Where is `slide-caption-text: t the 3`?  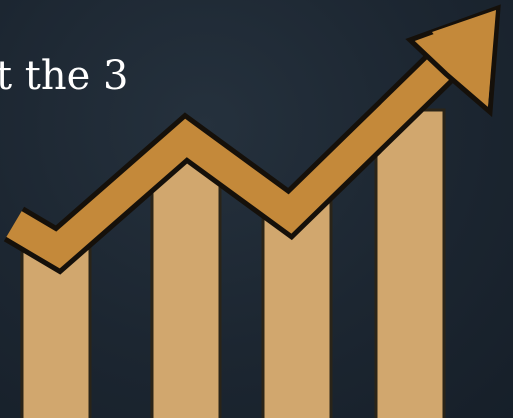 slide-caption-text: t the 3 is located at coordinates (64, 76).